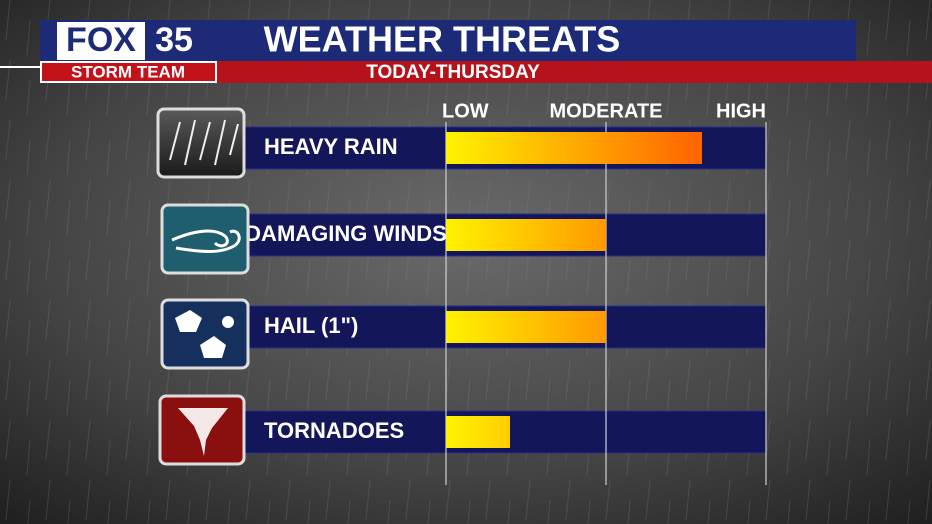 Image resolution: width=932 pixels, height=524 pixels. I want to click on logo-team: STORM TEAM, so click(128, 71).